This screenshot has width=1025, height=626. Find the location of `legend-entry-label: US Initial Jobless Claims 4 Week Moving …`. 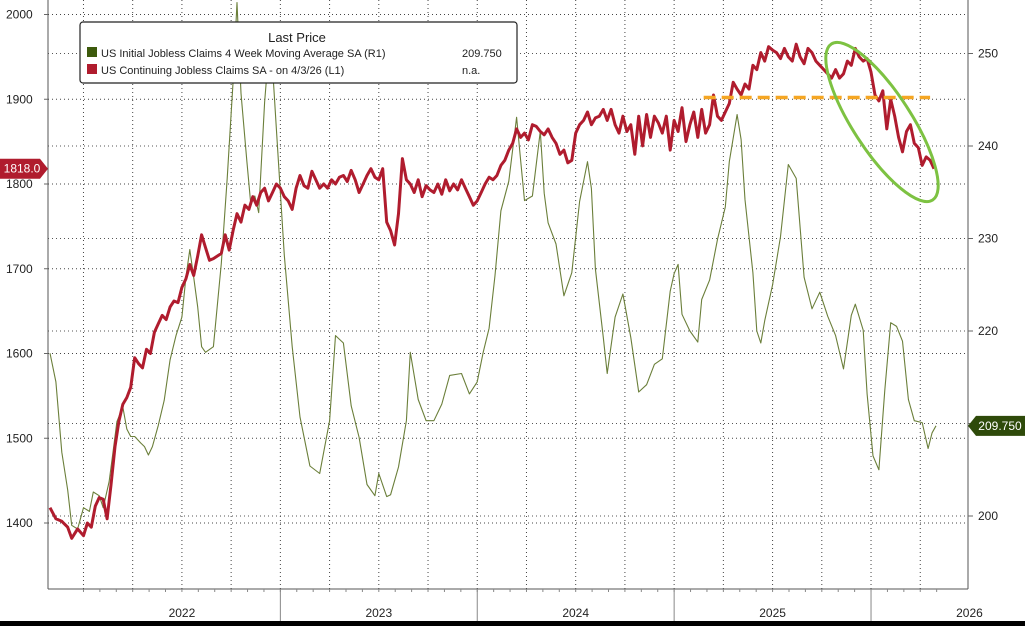

legend-entry-label: US Initial Jobless Claims 4 Week Moving … is located at coordinates (243, 54).